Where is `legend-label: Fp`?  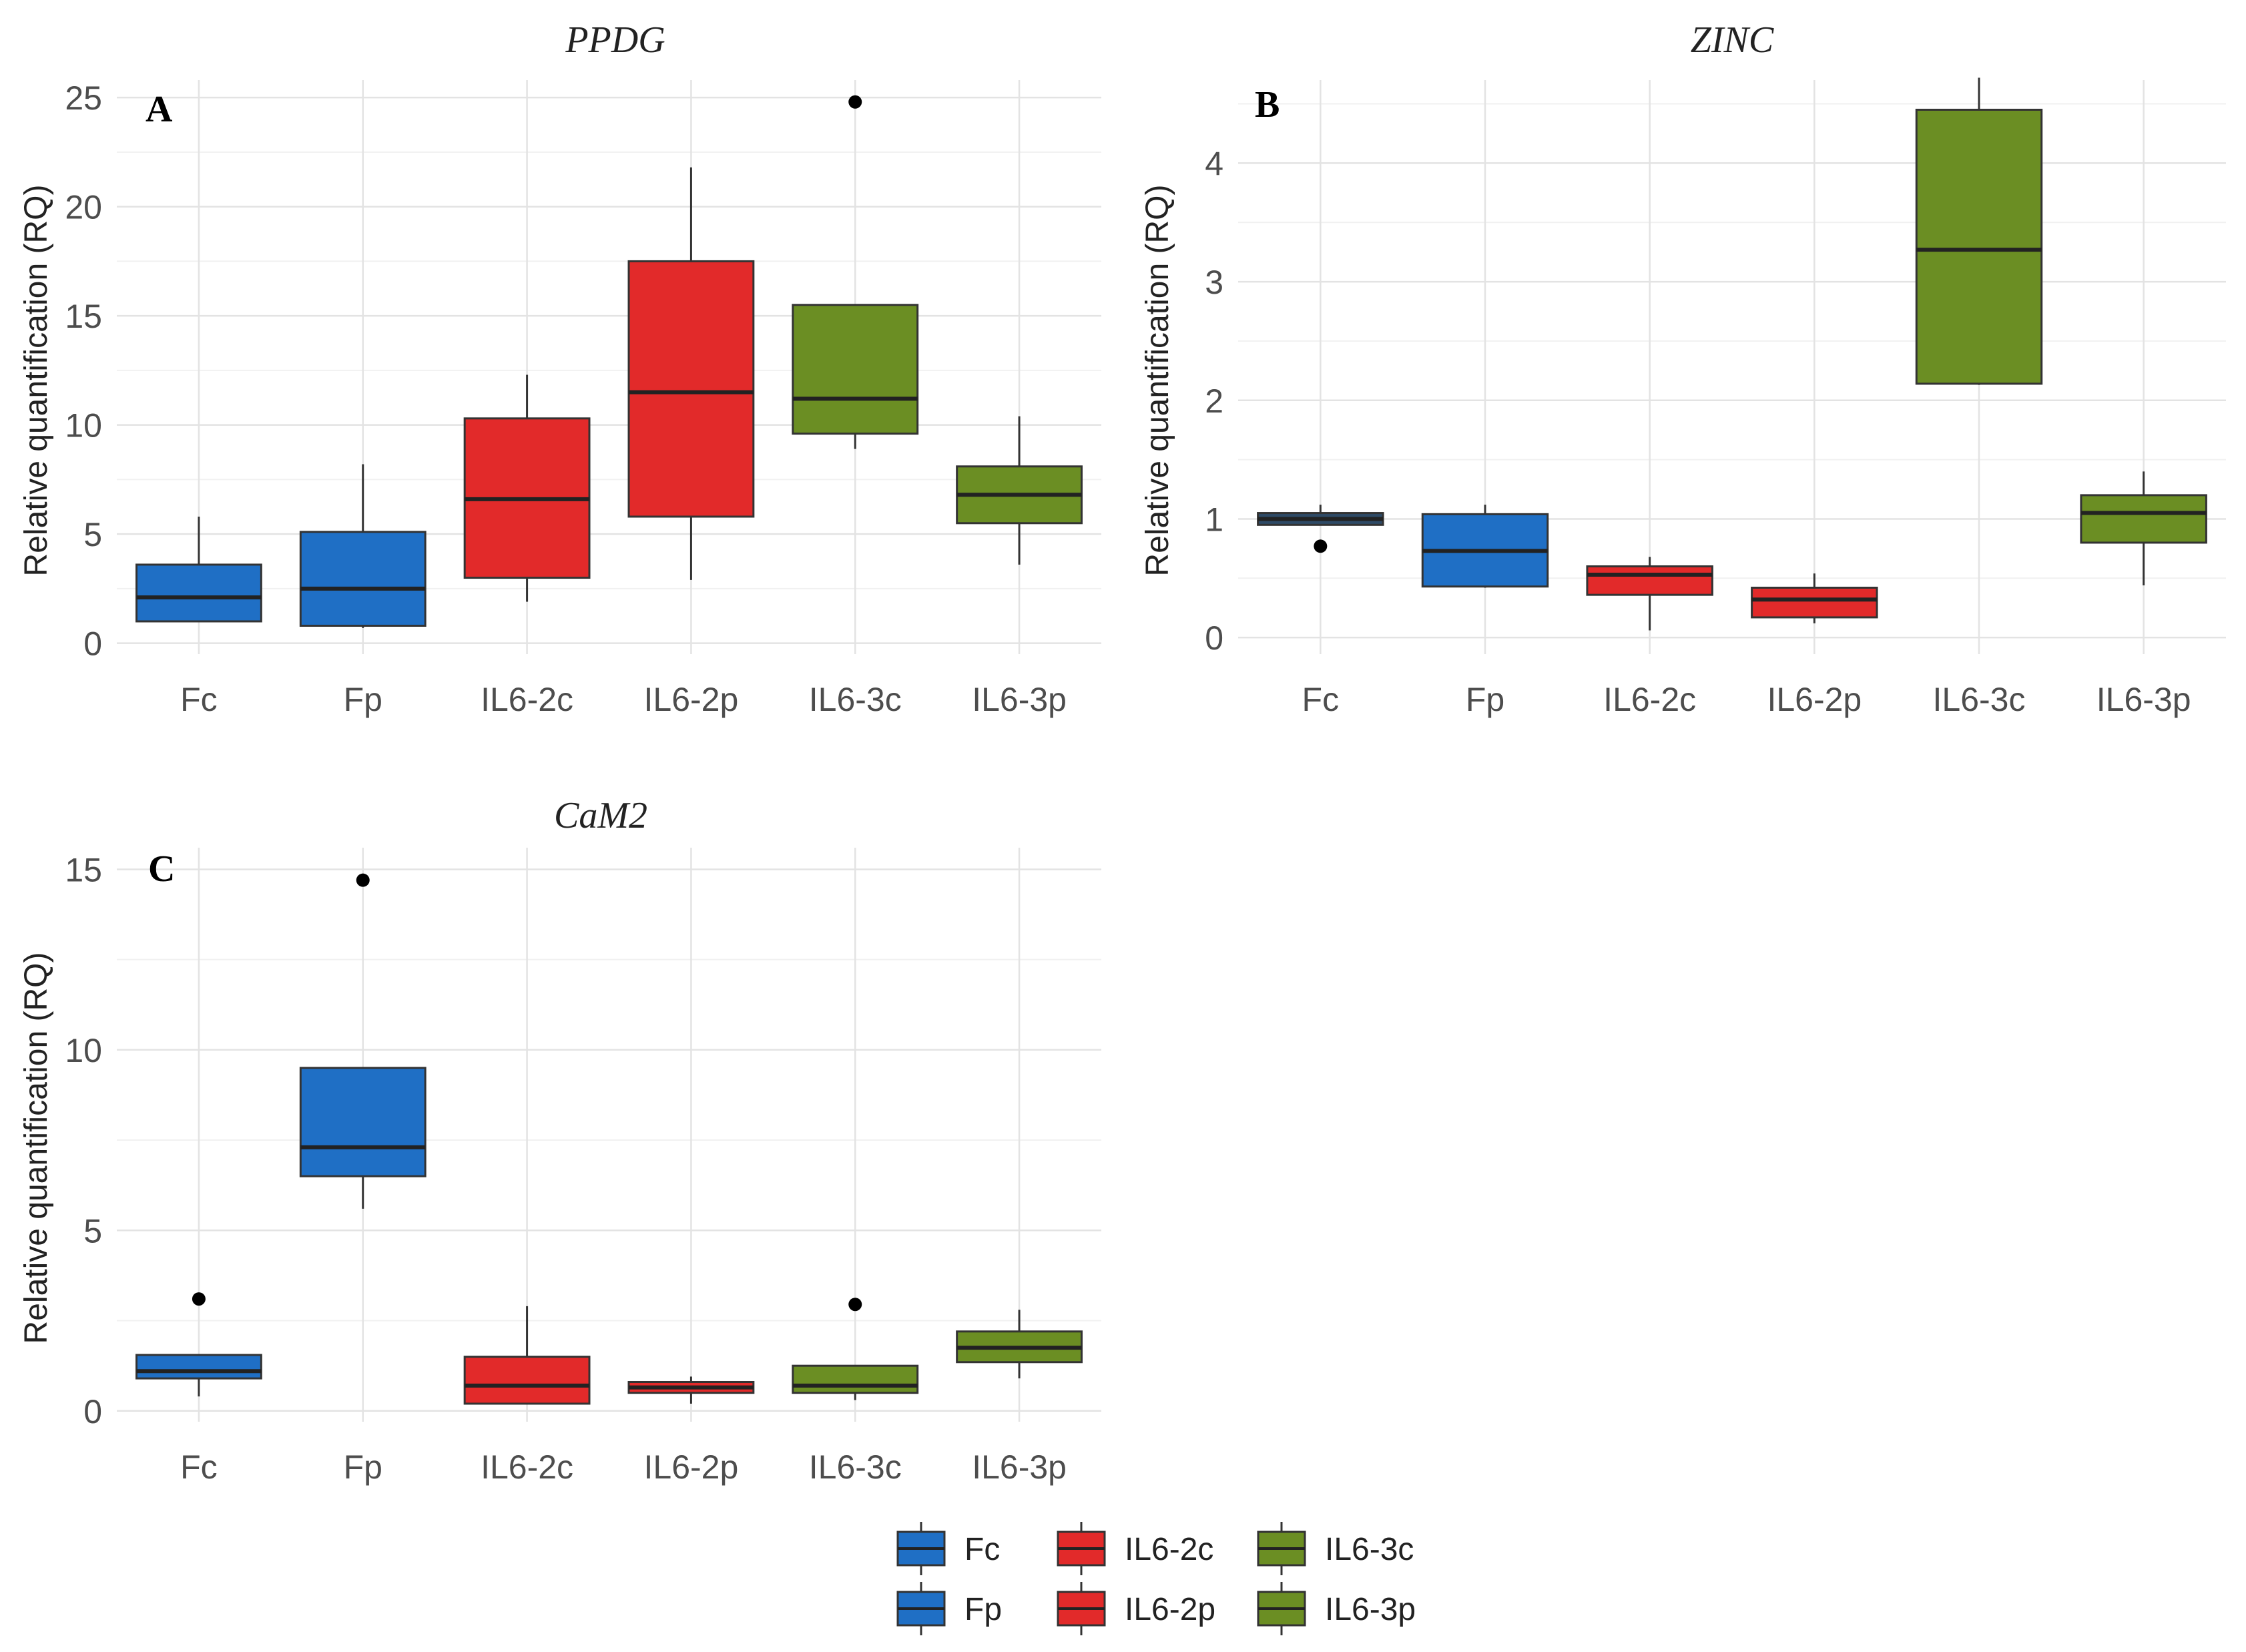 legend-label: Fp is located at coordinates (983, 1609).